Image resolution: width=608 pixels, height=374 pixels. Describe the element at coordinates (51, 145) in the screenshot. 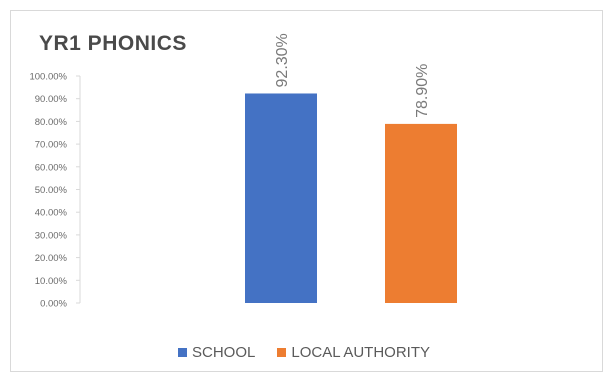

I see `y-tick-label: 70.00%` at that location.